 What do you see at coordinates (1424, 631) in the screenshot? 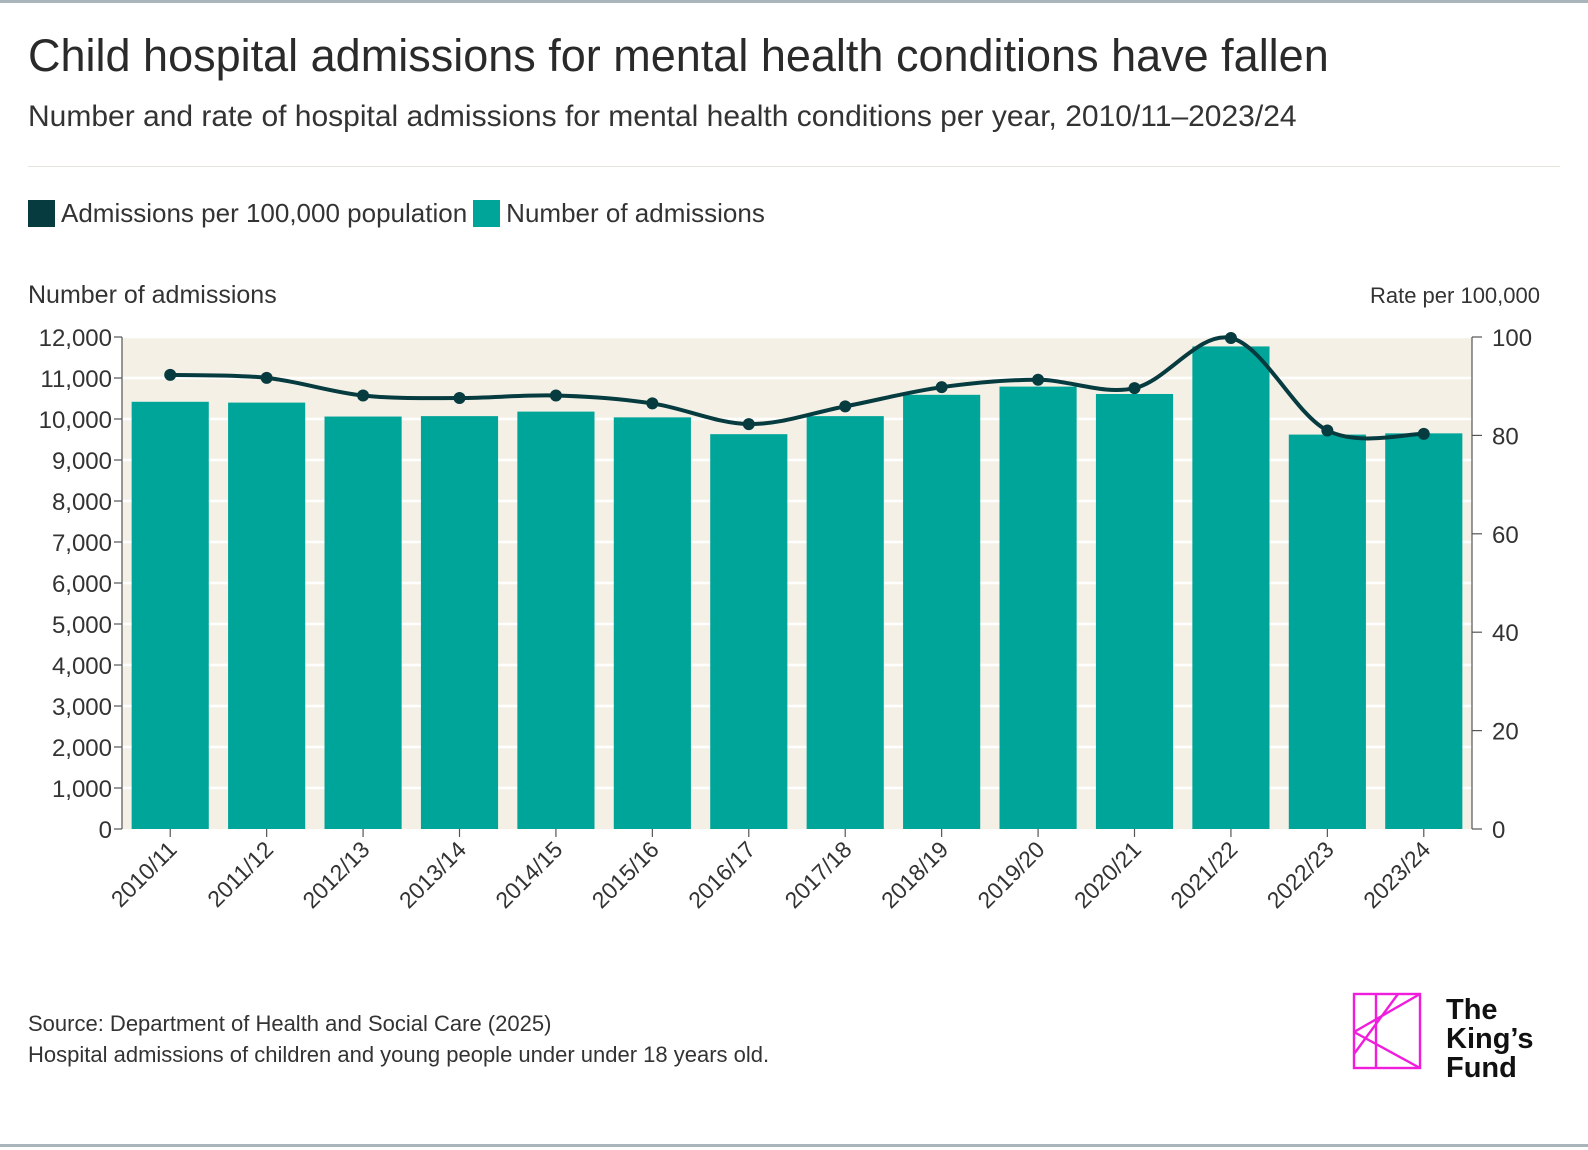
I see `bar-2023/24` at bounding box center [1424, 631].